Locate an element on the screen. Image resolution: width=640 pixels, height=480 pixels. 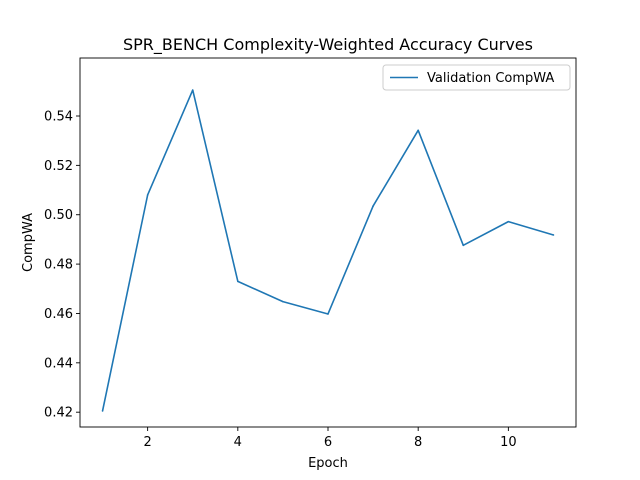
y-tick-label: 0.48 is located at coordinates (58, 265).